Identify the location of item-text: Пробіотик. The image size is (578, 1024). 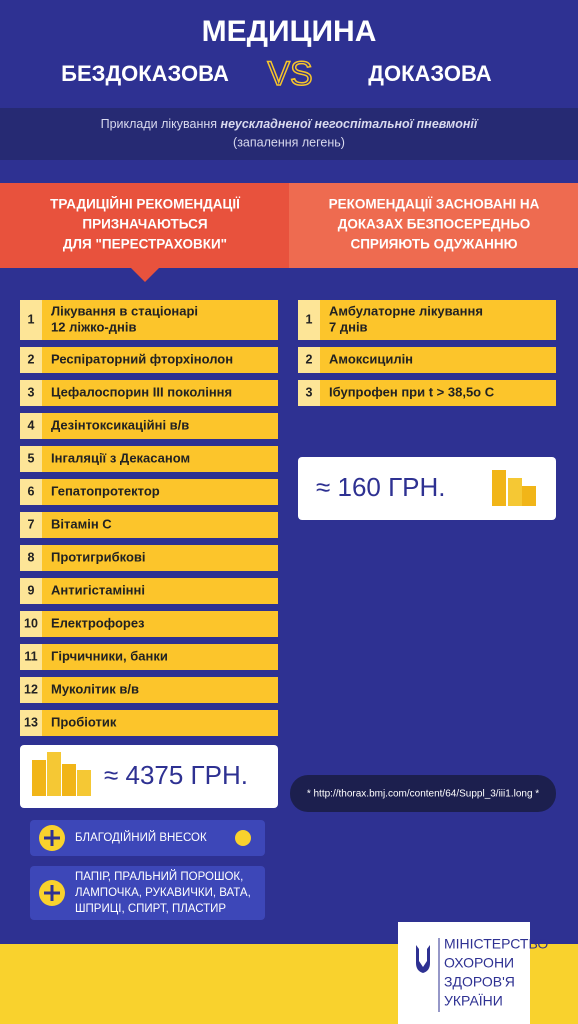
(84, 721).